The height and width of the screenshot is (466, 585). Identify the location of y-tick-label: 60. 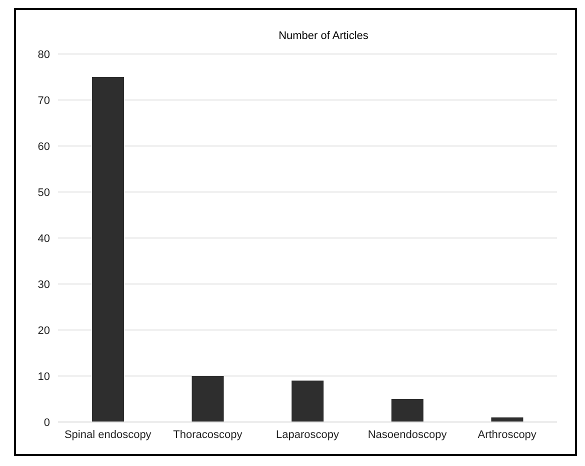
(44, 146).